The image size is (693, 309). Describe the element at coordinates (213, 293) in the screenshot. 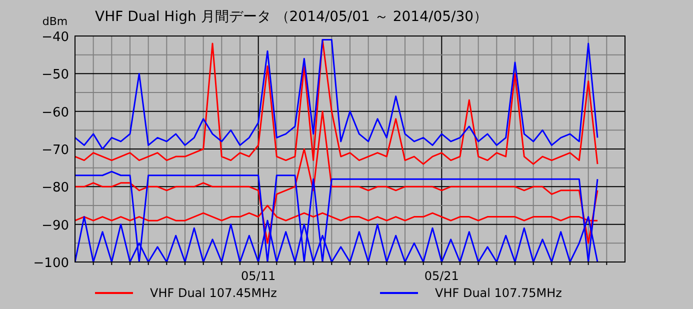

I see `legend-label: VHF Dual 107.45MHz` at that location.